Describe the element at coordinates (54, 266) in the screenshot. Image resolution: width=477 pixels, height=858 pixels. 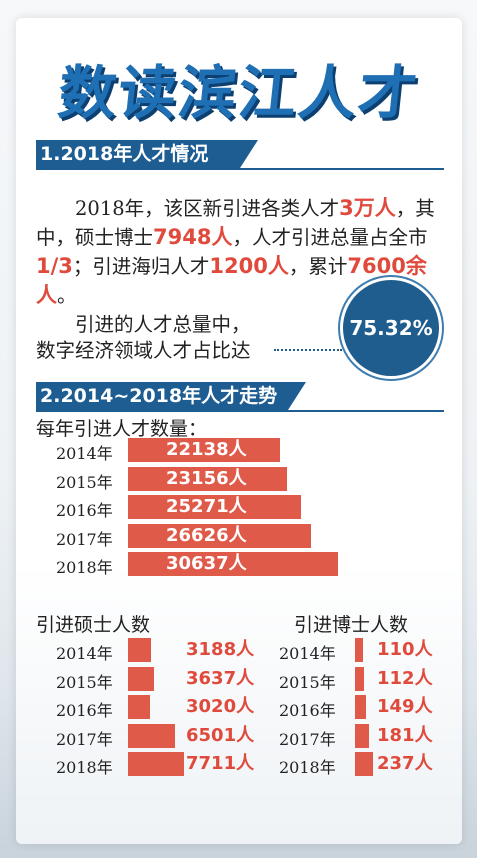
I see `highlight-figure: 1/3` at that location.